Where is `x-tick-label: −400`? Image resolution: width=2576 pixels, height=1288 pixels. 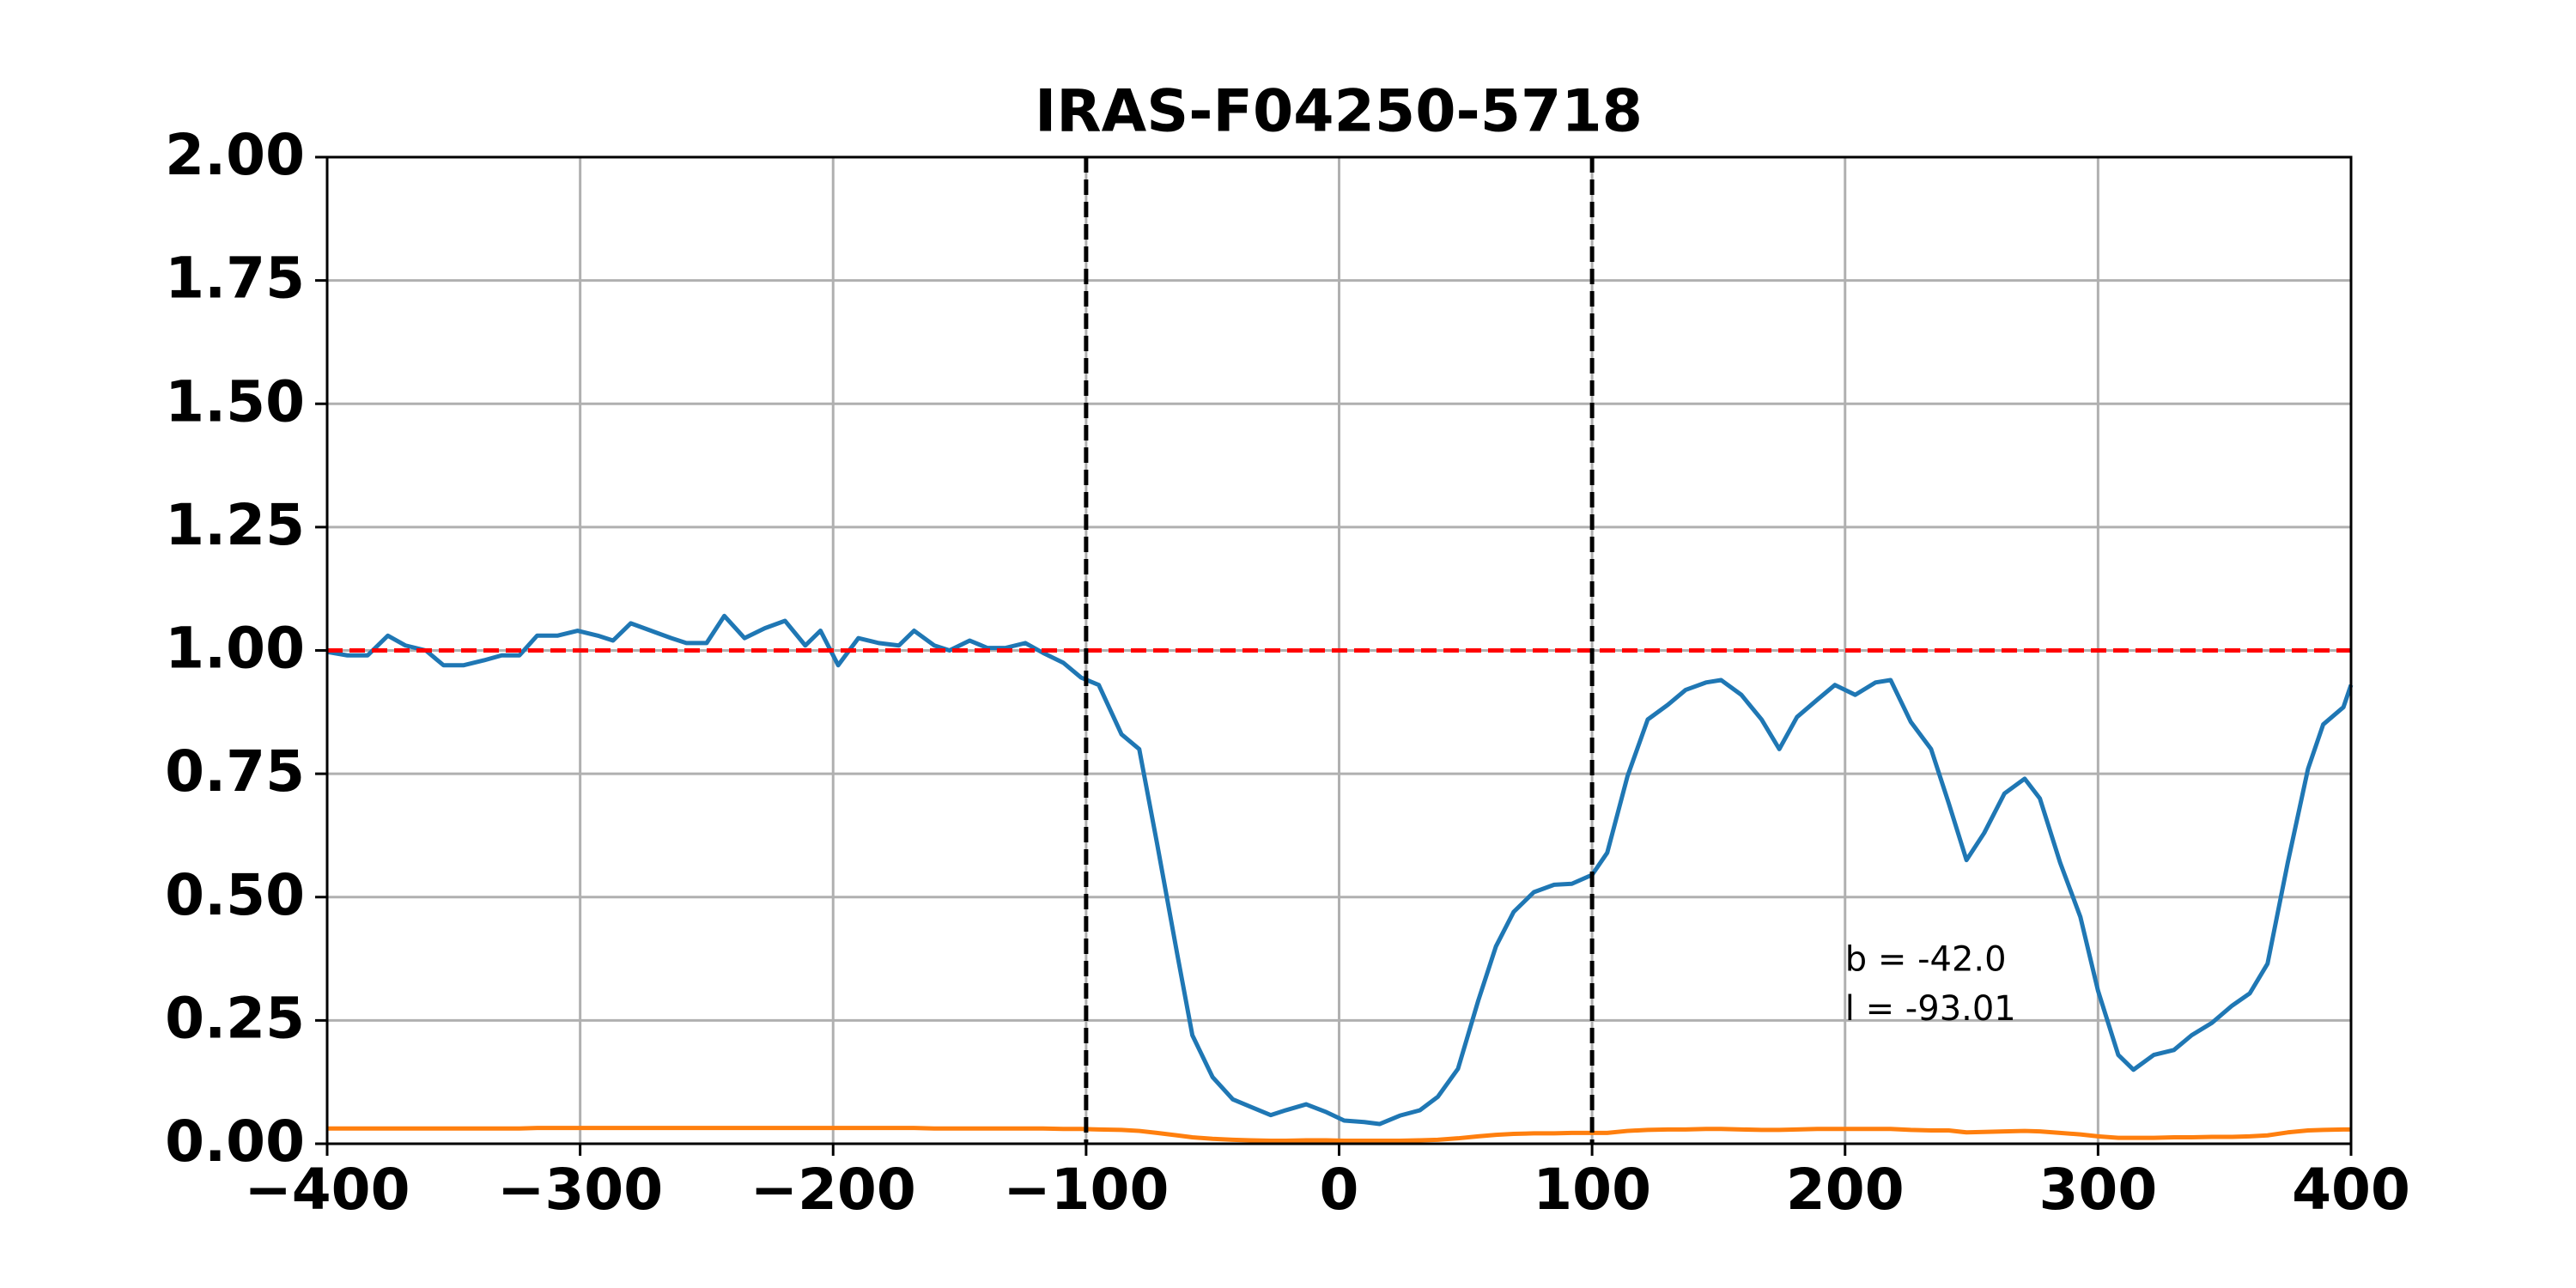 x-tick-label: −400 is located at coordinates (327, 1190).